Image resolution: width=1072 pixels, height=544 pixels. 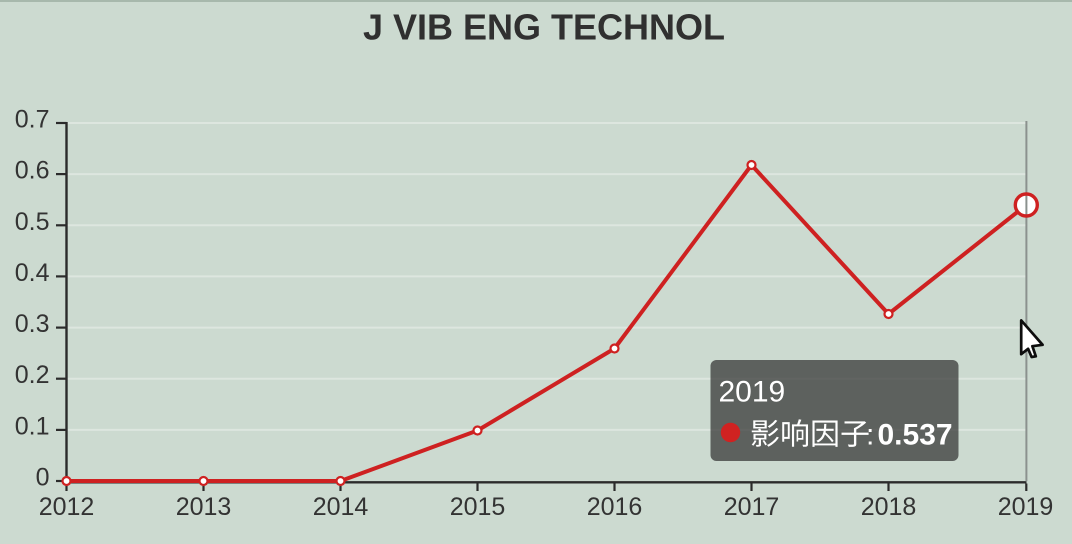 What do you see at coordinates (43, 478) in the screenshot?
I see `svg-text: 0` at bounding box center [43, 478].